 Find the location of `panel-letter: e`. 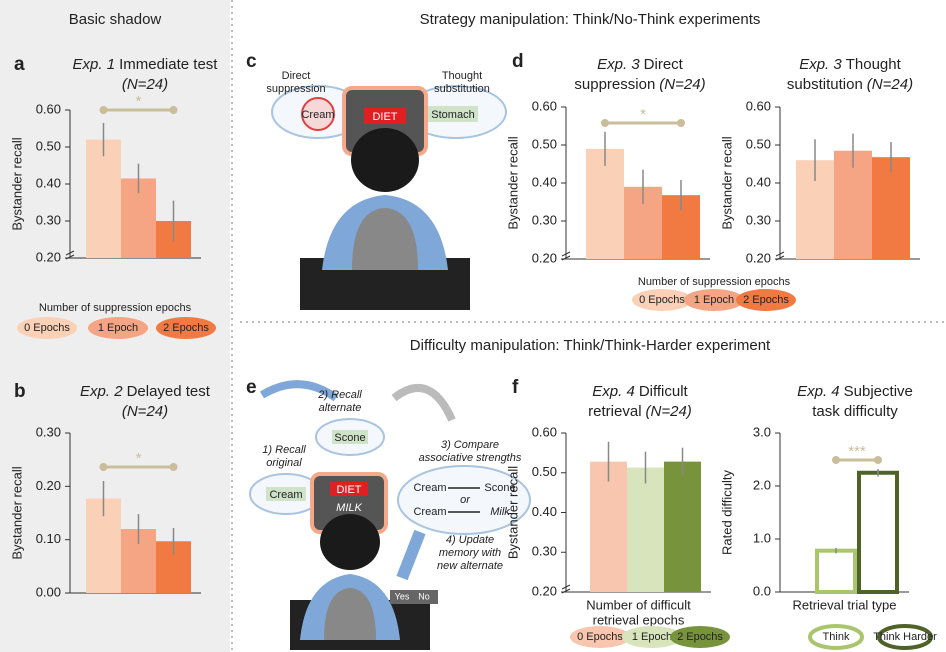

panel-letter: e is located at coordinates (251, 387).